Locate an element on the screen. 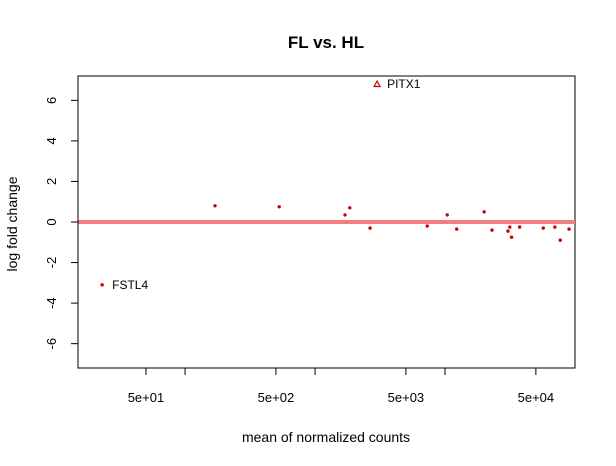 The width and height of the screenshot is (616, 466). point-label-fstl4: FSTL4 is located at coordinates (130, 285).